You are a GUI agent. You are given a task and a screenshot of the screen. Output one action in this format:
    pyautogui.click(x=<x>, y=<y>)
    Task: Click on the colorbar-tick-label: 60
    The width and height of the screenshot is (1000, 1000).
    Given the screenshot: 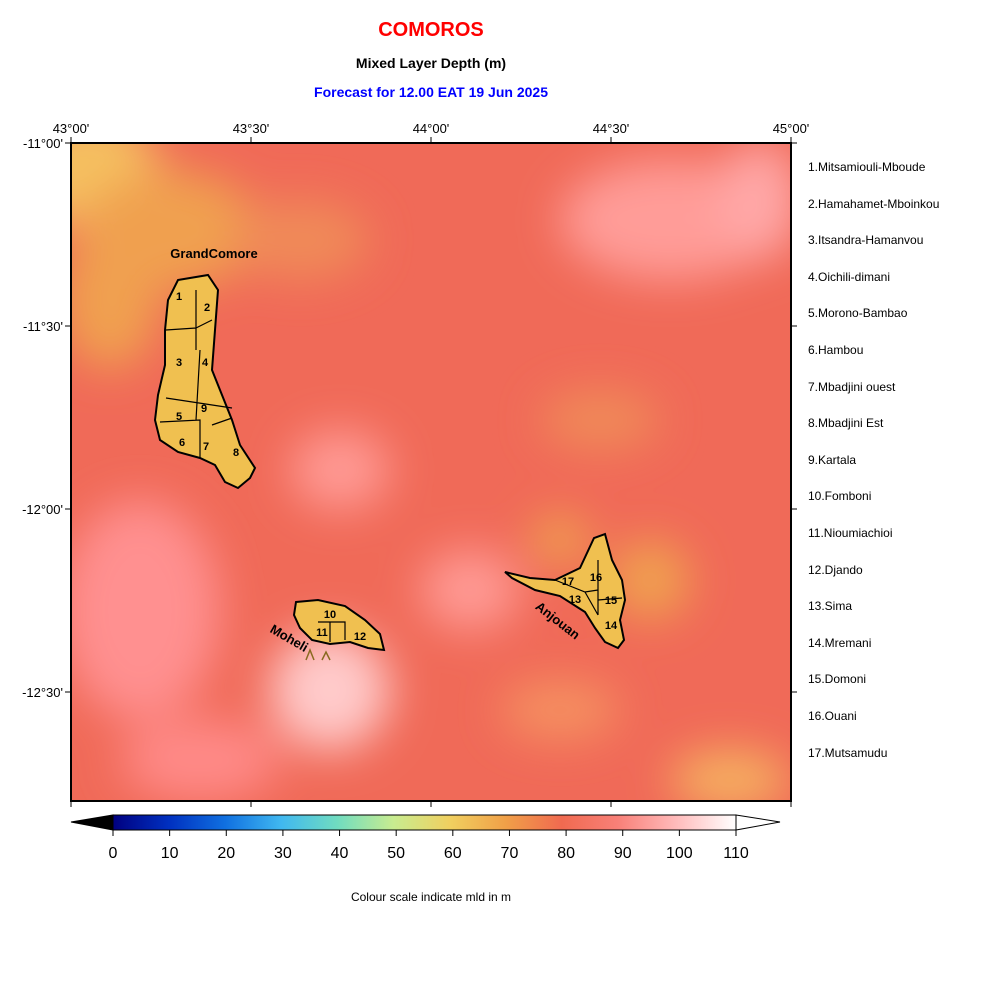 What is the action you would take?
    pyautogui.click(x=453, y=853)
    